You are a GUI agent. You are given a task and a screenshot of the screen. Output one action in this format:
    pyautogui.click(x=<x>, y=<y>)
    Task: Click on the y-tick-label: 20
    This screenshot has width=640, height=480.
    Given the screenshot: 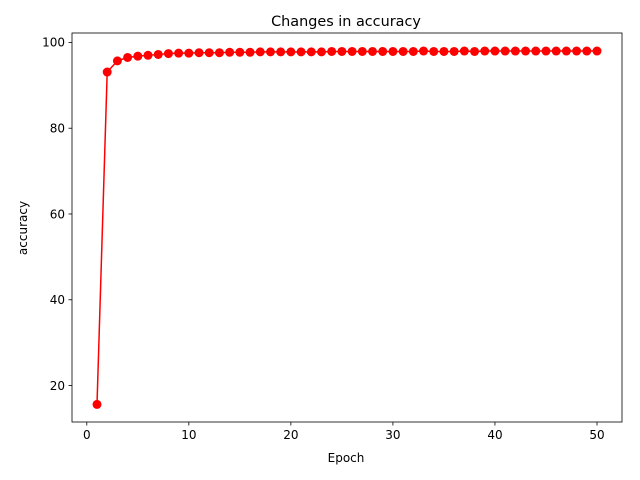 What is the action you would take?
    pyautogui.click(x=57, y=386)
    